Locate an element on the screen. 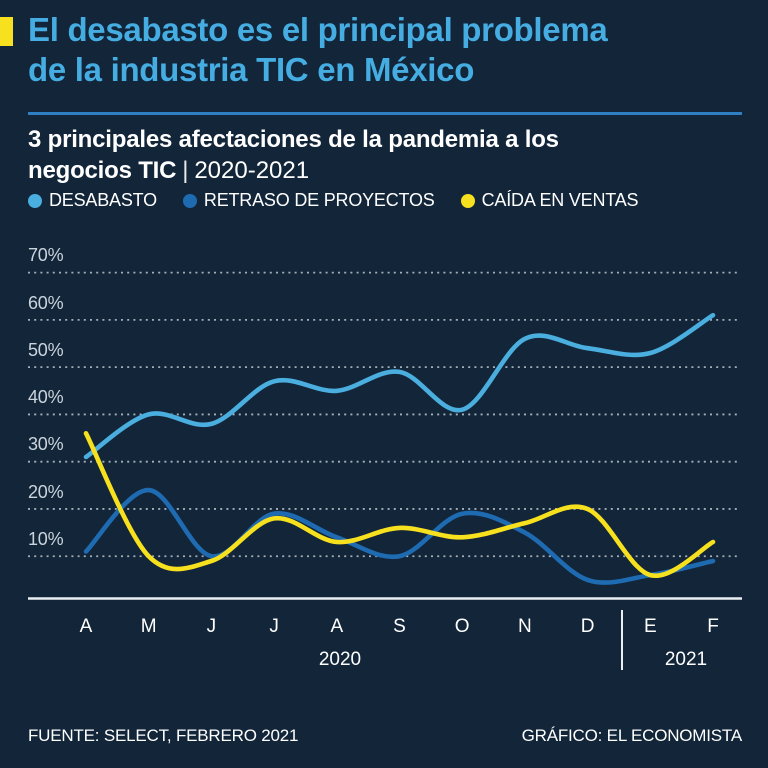 The image size is (768, 768). accent-marker is located at coordinates (6, 31).